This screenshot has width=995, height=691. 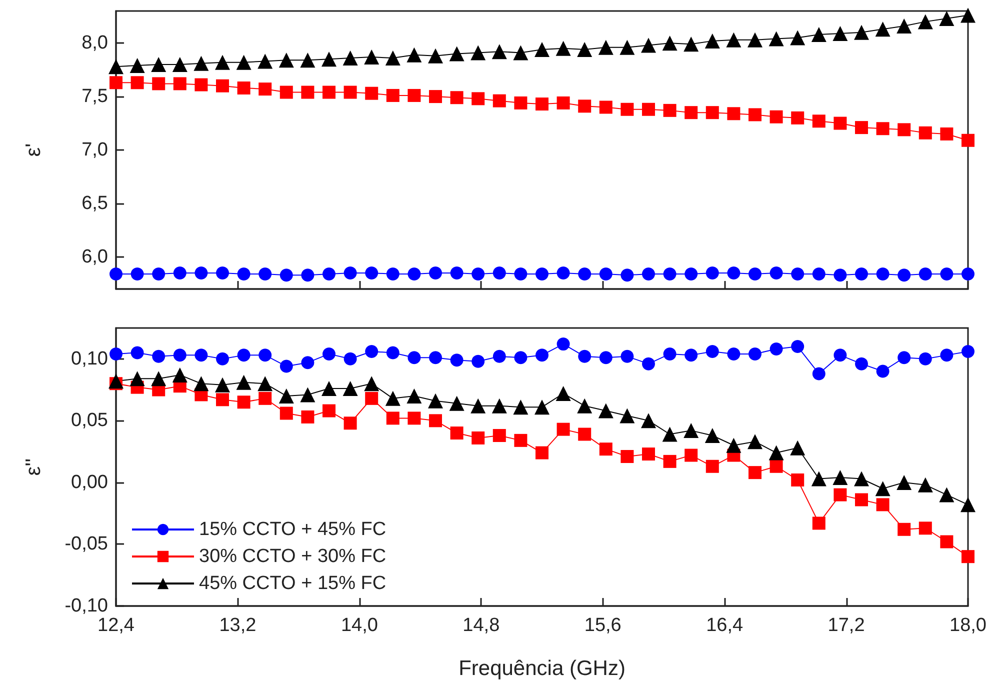 I want to click on y-tick-label: 6,0, so click(x=95, y=257).